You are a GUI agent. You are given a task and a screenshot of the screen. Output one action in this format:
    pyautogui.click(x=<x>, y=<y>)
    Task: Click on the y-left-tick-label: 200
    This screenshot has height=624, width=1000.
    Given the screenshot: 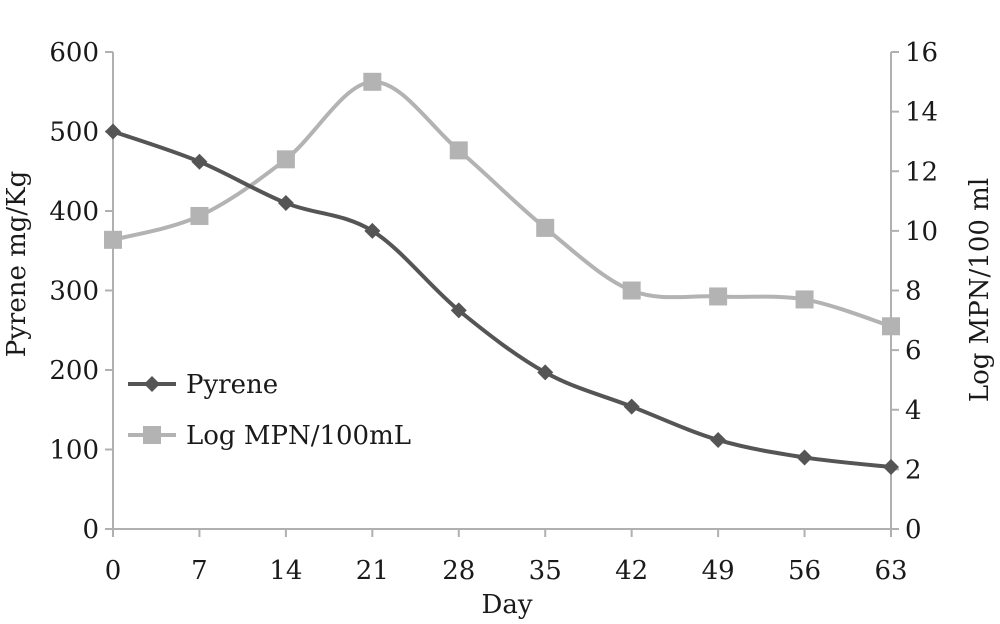 What is the action you would take?
    pyautogui.click(x=74, y=371)
    